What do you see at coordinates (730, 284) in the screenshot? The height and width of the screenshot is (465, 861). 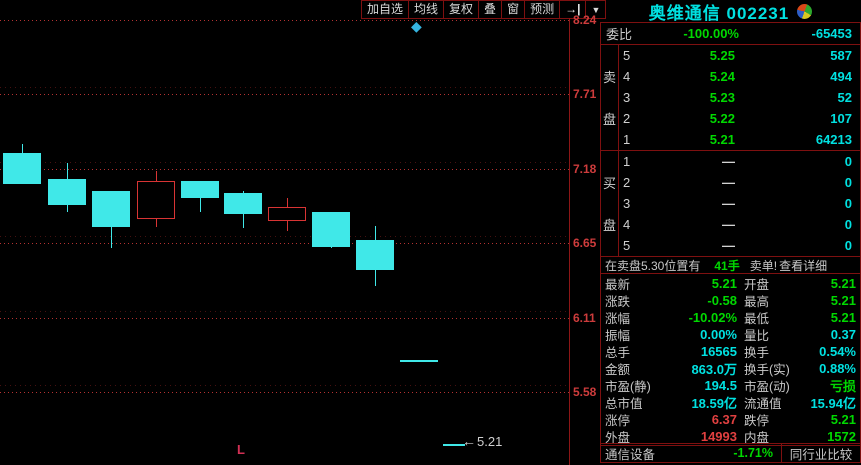 I see `stat-row: 最新 5.21 开盘 5.21` at bounding box center [730, 284].